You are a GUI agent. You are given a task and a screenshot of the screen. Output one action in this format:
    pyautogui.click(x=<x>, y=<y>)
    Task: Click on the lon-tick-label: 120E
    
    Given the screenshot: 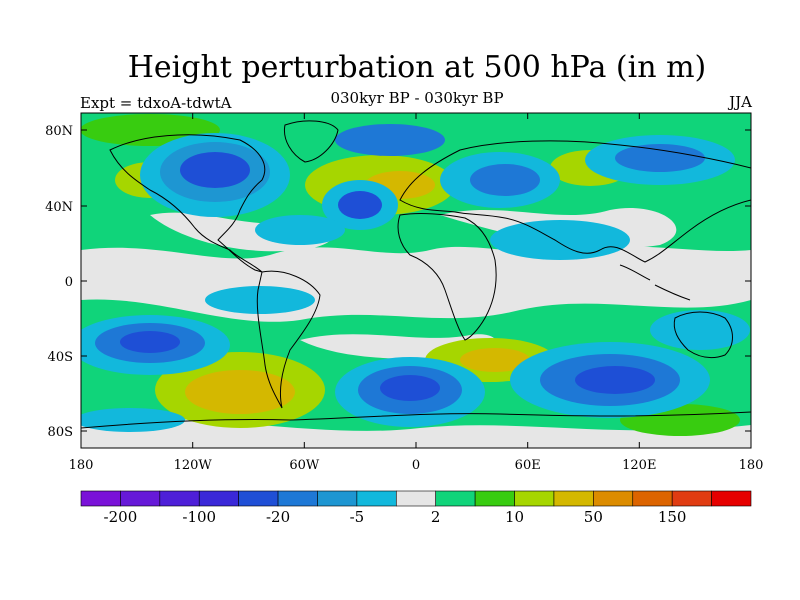 What is the action you would take?
    pyautogui.click(x=639, y=465)
    